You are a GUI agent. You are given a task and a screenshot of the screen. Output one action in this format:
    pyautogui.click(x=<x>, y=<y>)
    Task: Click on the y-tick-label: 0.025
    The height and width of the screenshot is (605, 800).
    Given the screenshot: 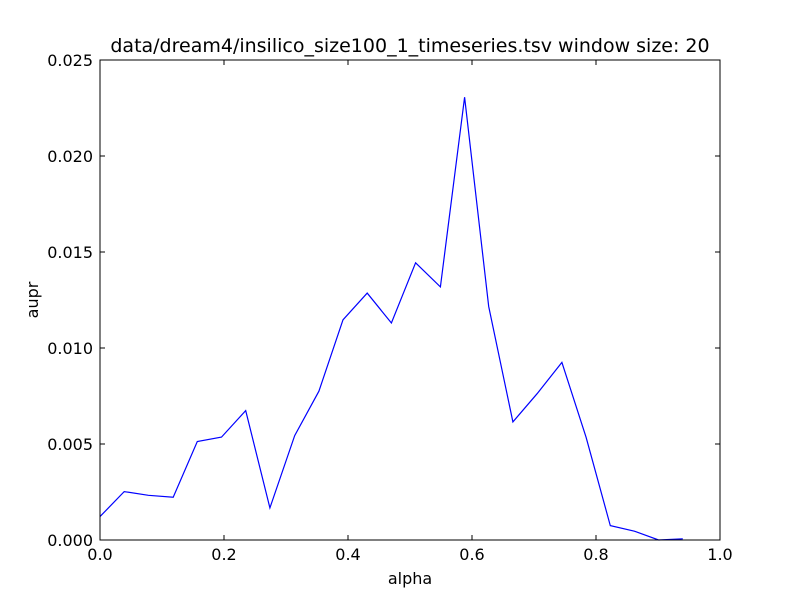 What is the action you would take?
    pyautogui.click(x=70, y=60)
    